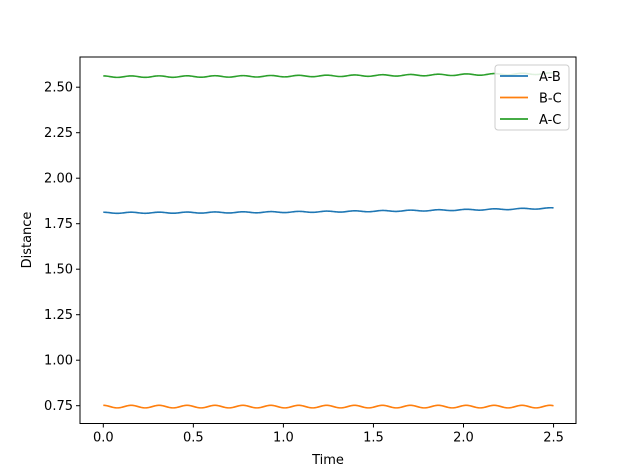 This screenshot has height=476, width=640. I want to click on y-axis-label: Distance, so click(27, 240).